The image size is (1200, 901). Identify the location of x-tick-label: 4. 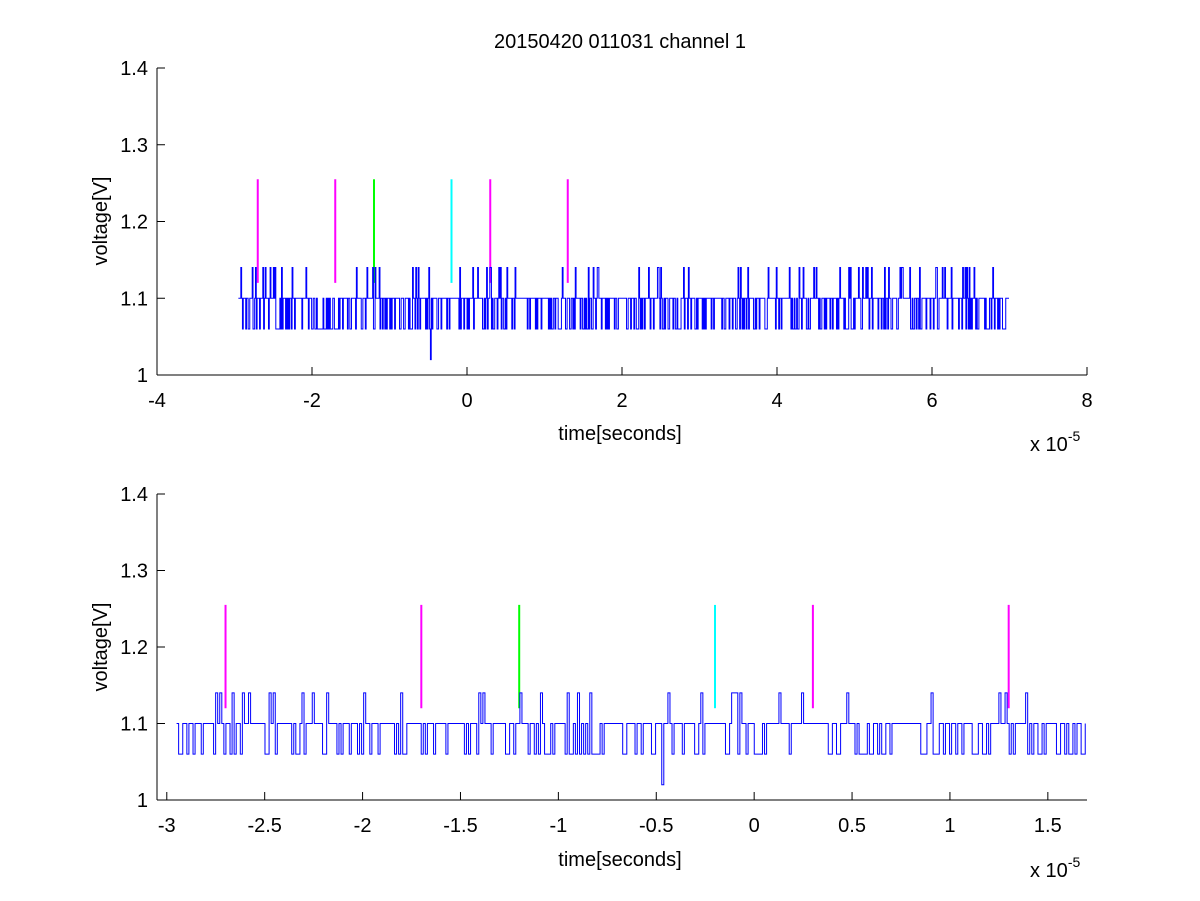
(776, 401).